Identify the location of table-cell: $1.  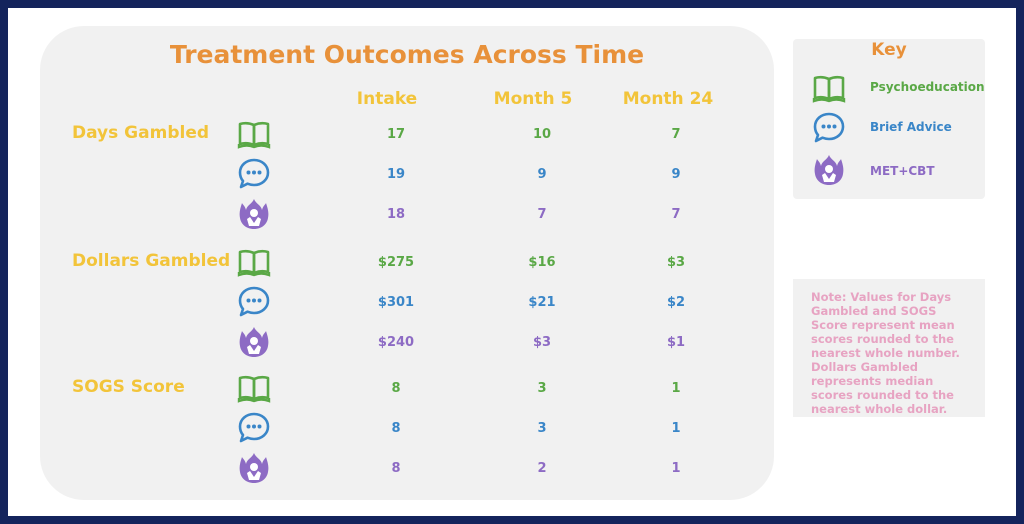
(676, 342).